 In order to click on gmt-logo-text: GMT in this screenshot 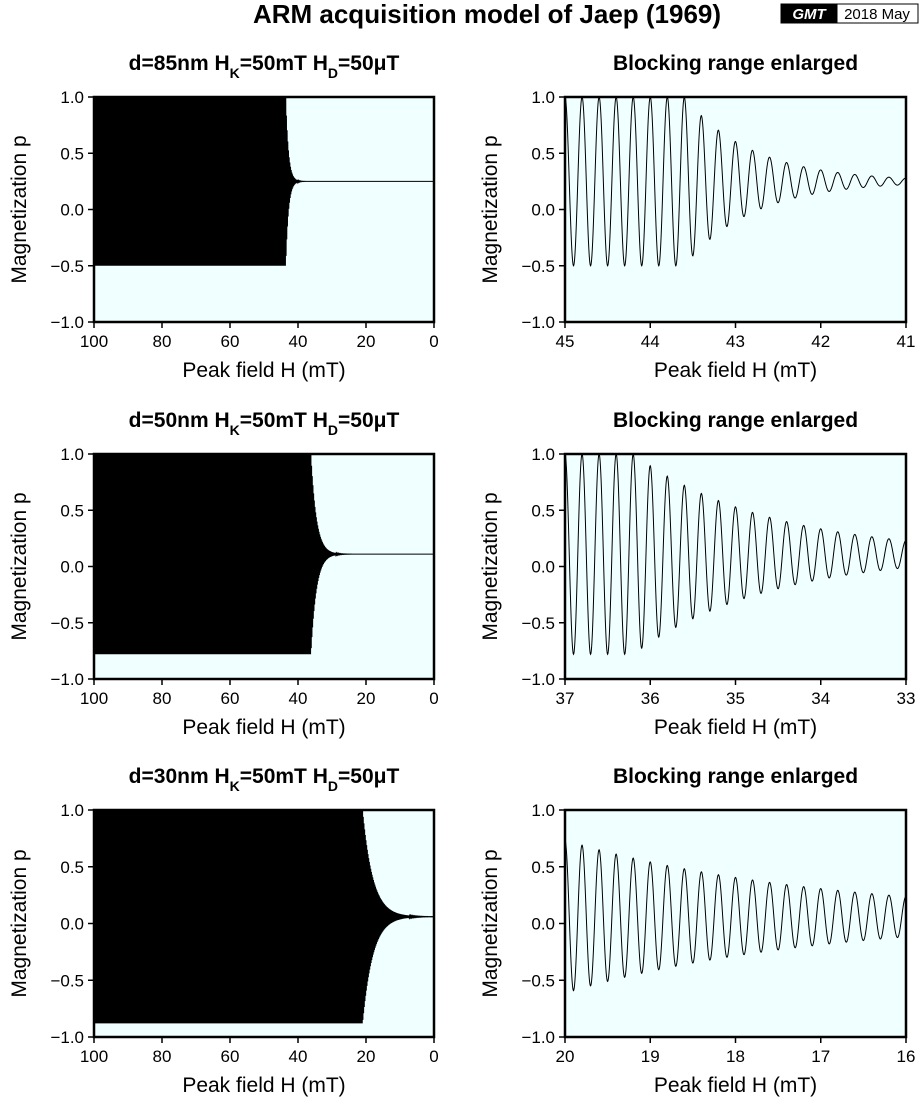, I will do `click(809, 14)`.